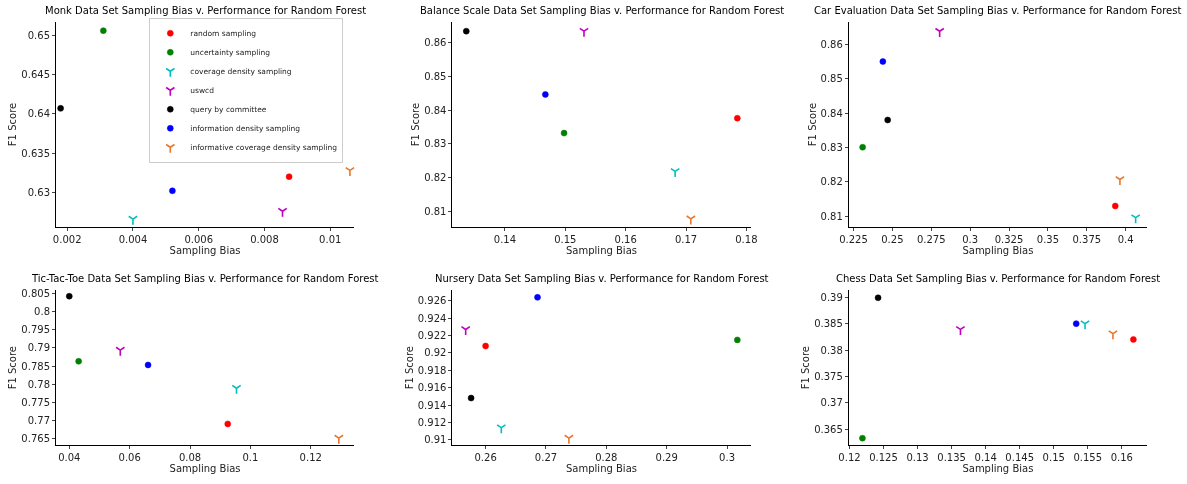 The image size is (1187, 484). What do you see at coordinates (1088, 457) in the screenshot?
I see `x-tick-label: 0.155` at bounding box center [1088, 457].